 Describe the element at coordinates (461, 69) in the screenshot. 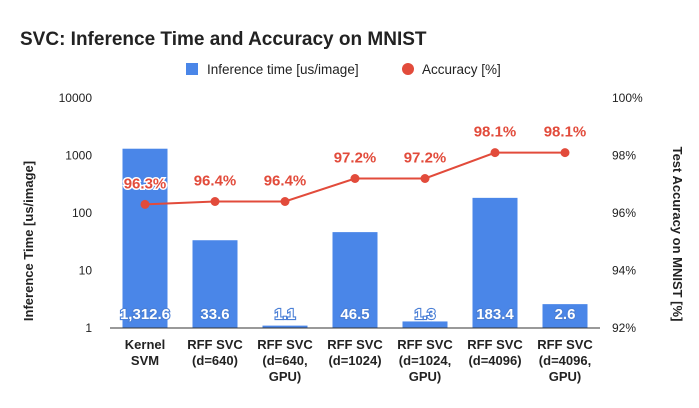

I see `legend-label-accuracy: Accuracy [%]` at that location.